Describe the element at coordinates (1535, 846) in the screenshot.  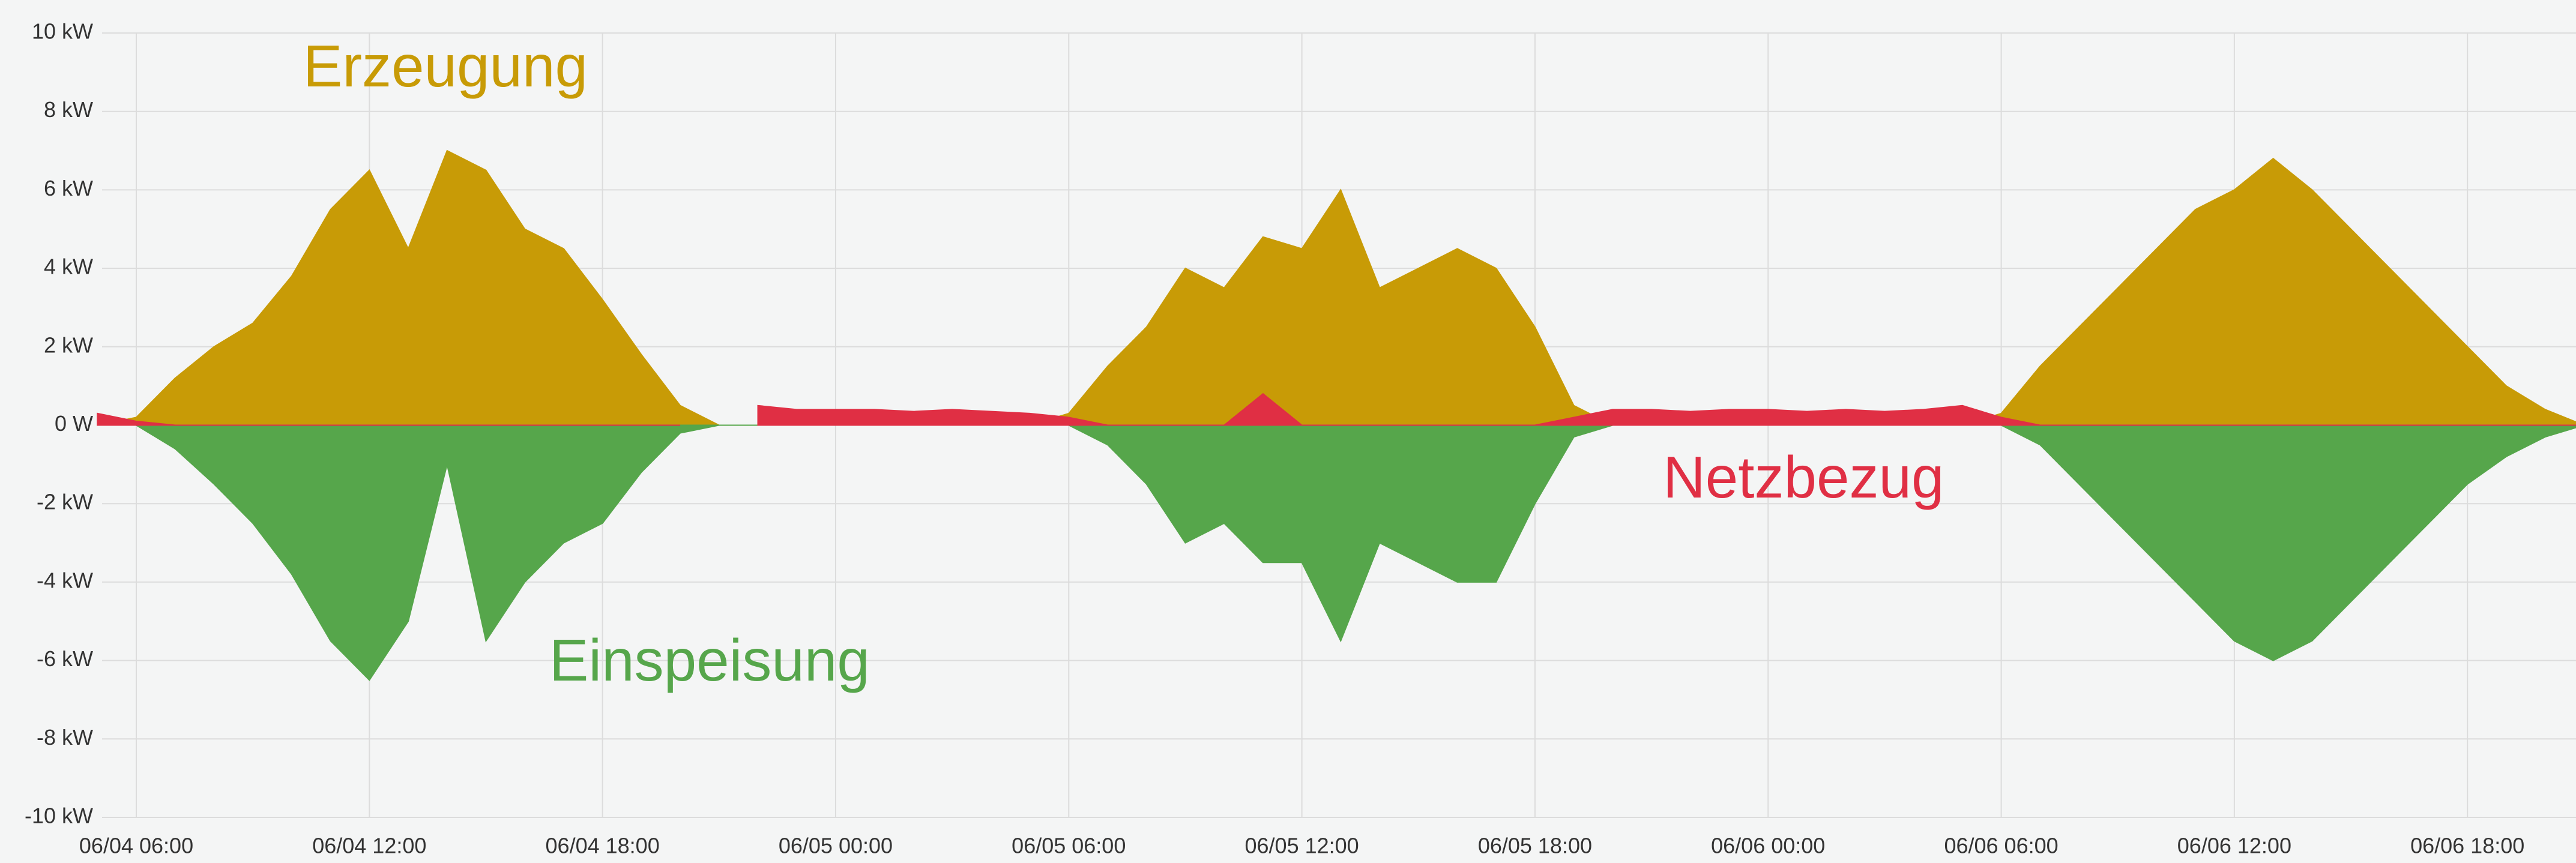
I see `x-tick-label: 06/05 18:00` at that location.